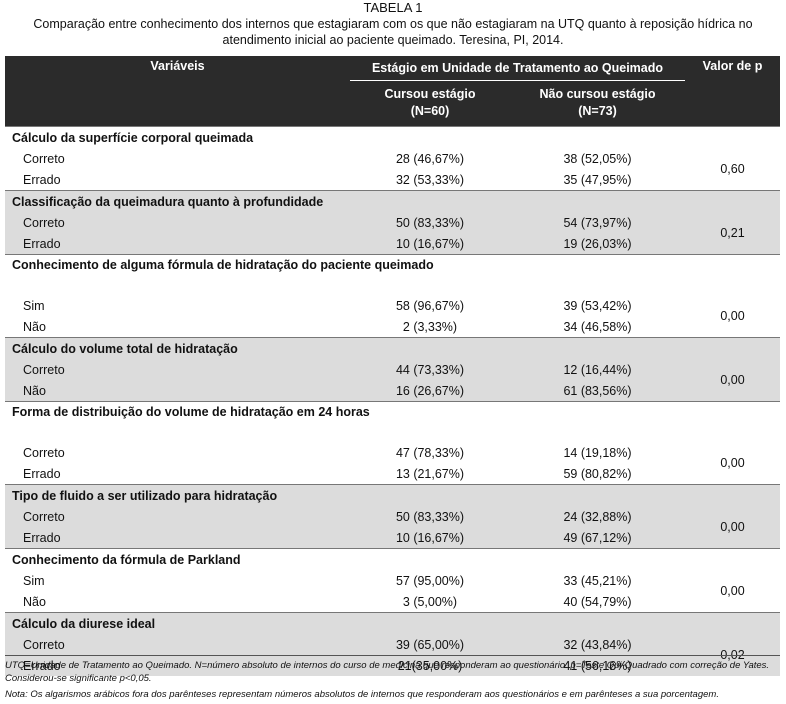  Describe the element at coordinates (392, 602) in the screenshot. I see `table-row: Não 3 (5,00%) 40 (54,79%)` at that location.